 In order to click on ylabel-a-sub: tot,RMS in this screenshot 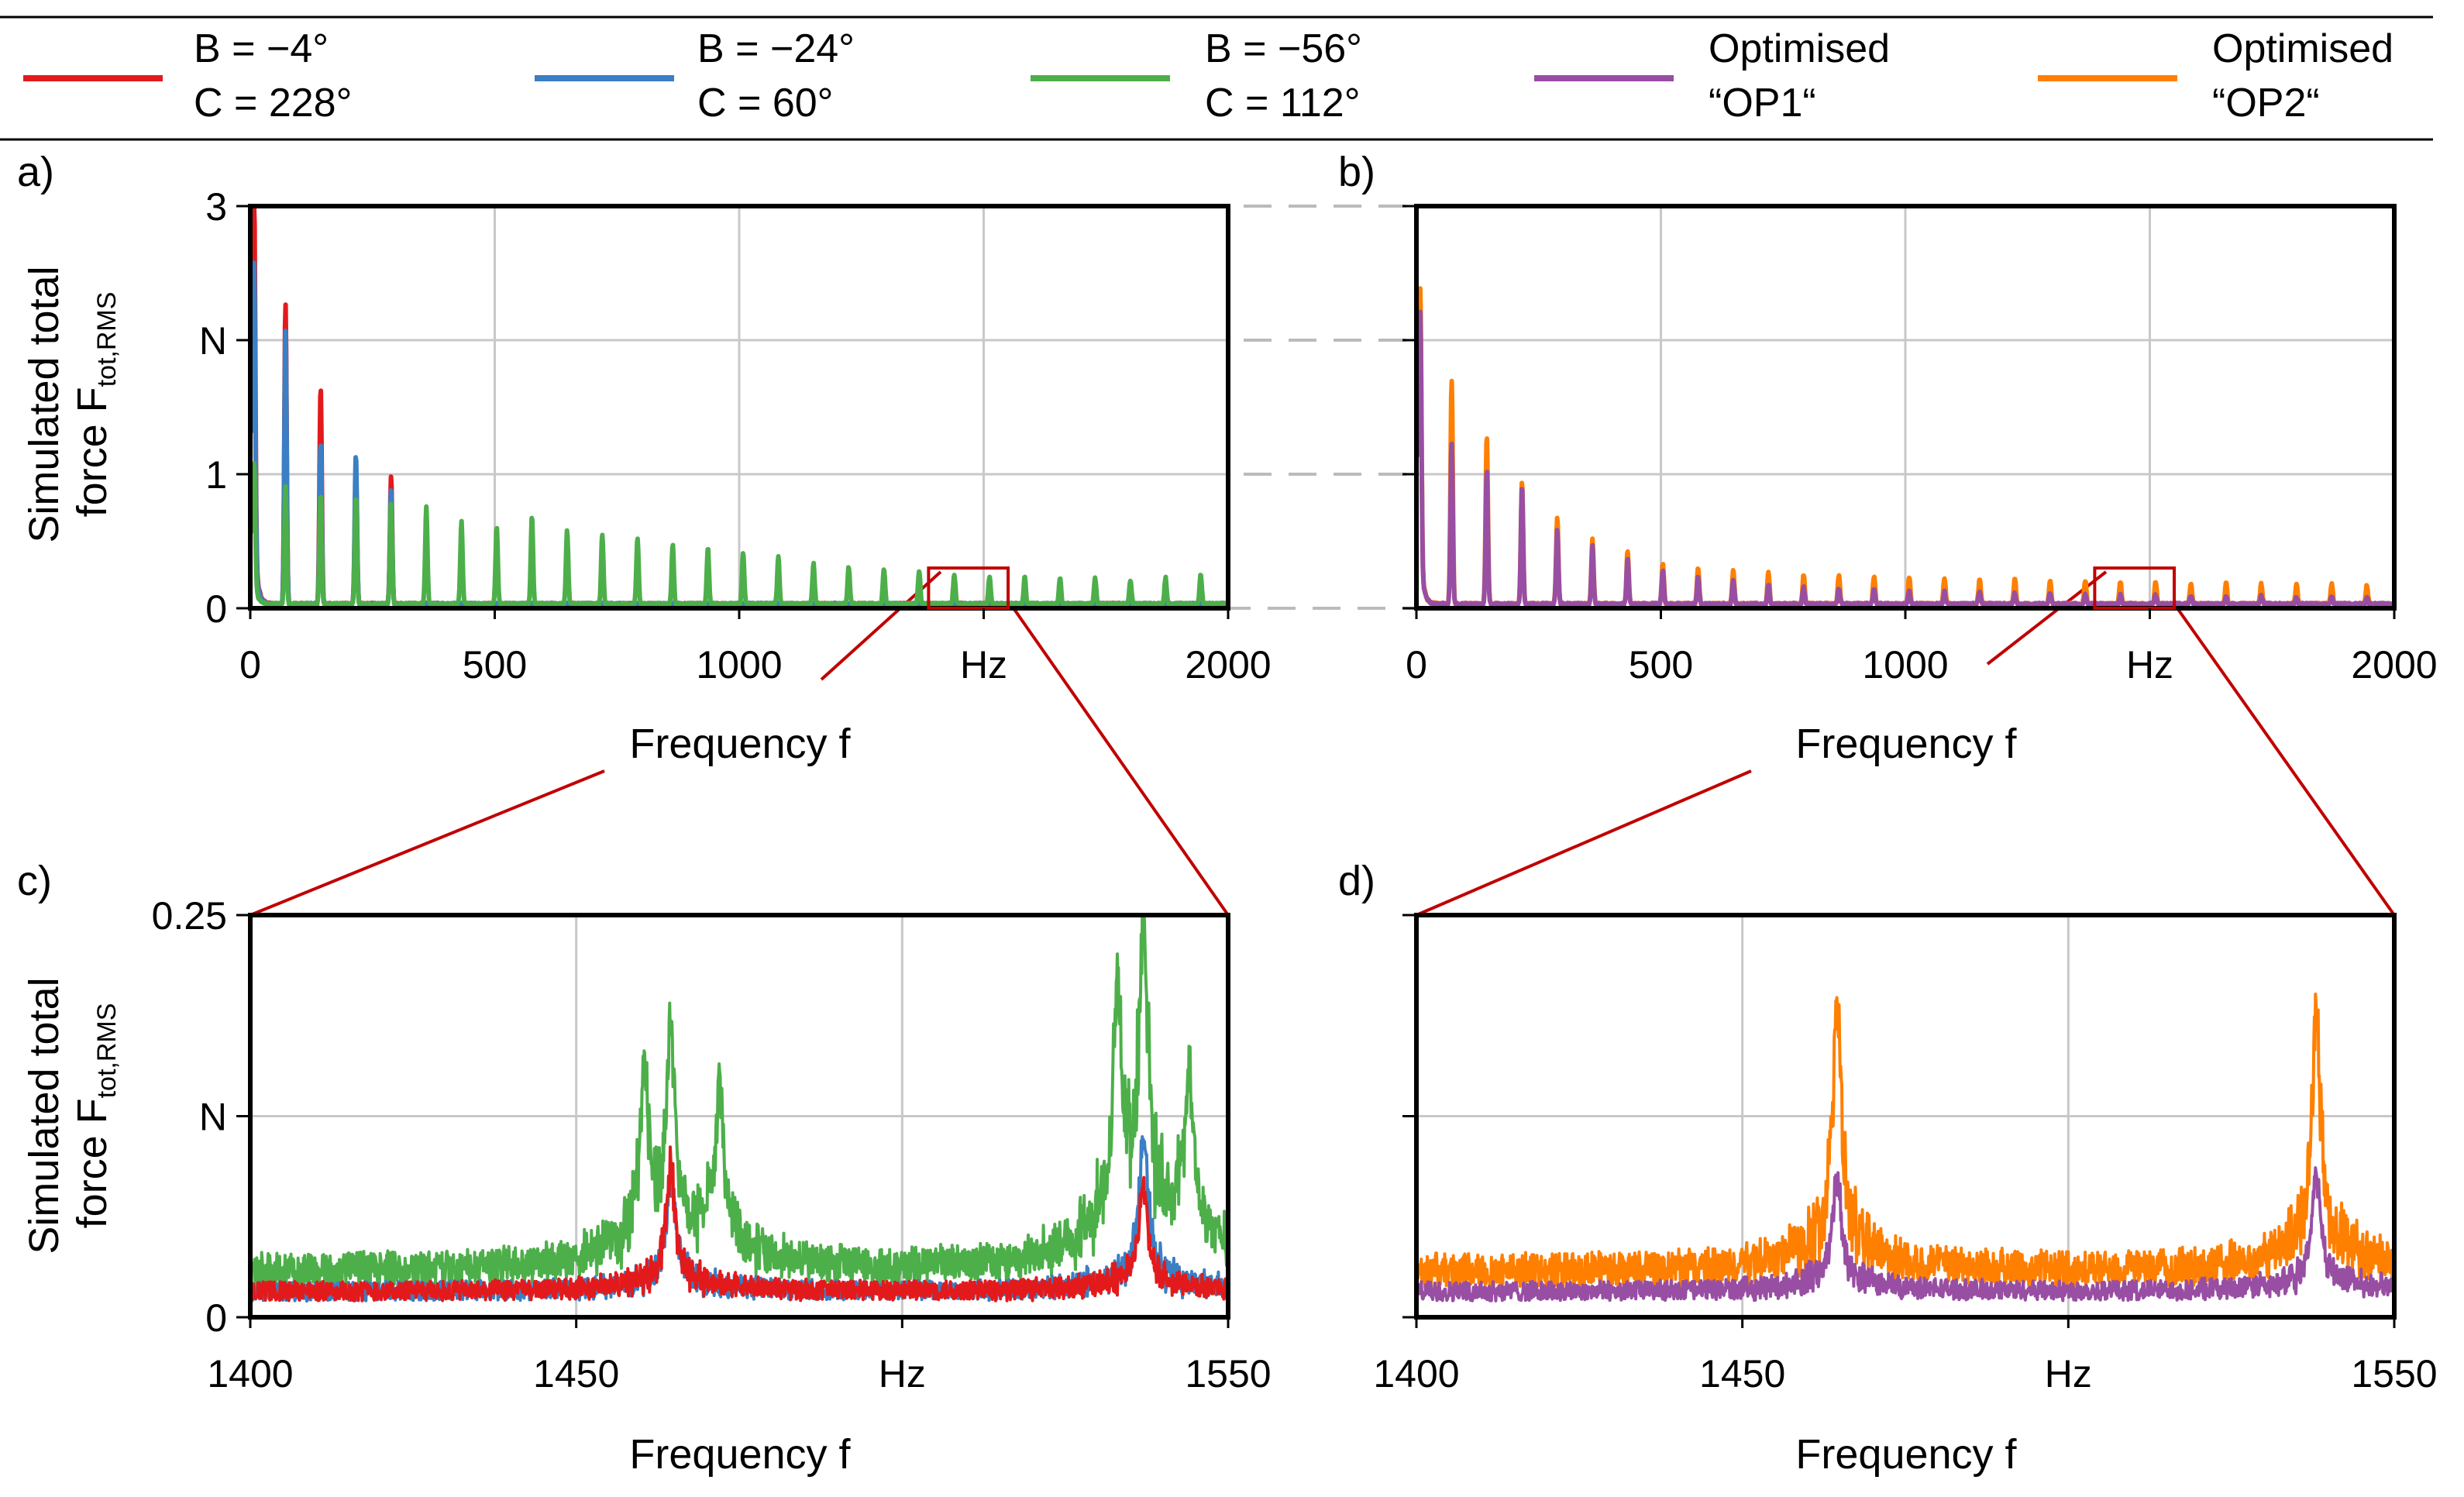, I will do `click(107, 340)`.